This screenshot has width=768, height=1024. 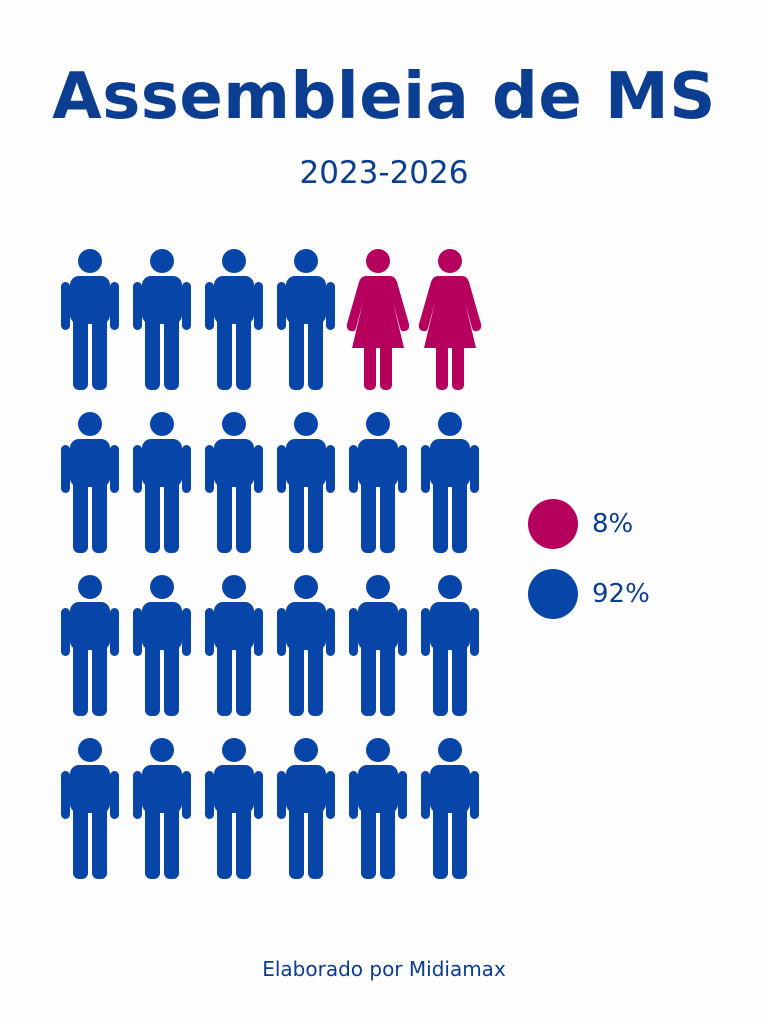 I want to click on legend-dot-female, so click(x=553, y=524).